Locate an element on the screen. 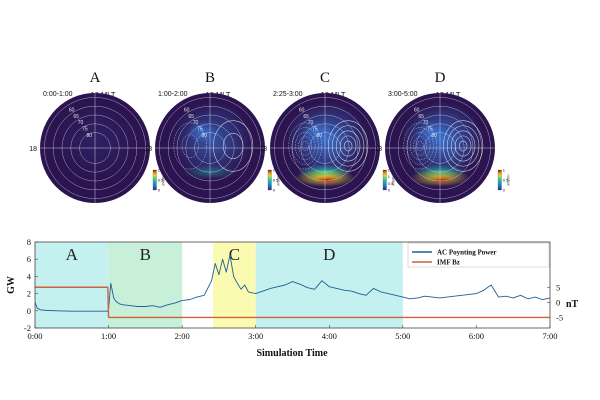 This screenshot has width=600, height=400. x-tick-label: 1:00 is located at coordinates (108, 336).